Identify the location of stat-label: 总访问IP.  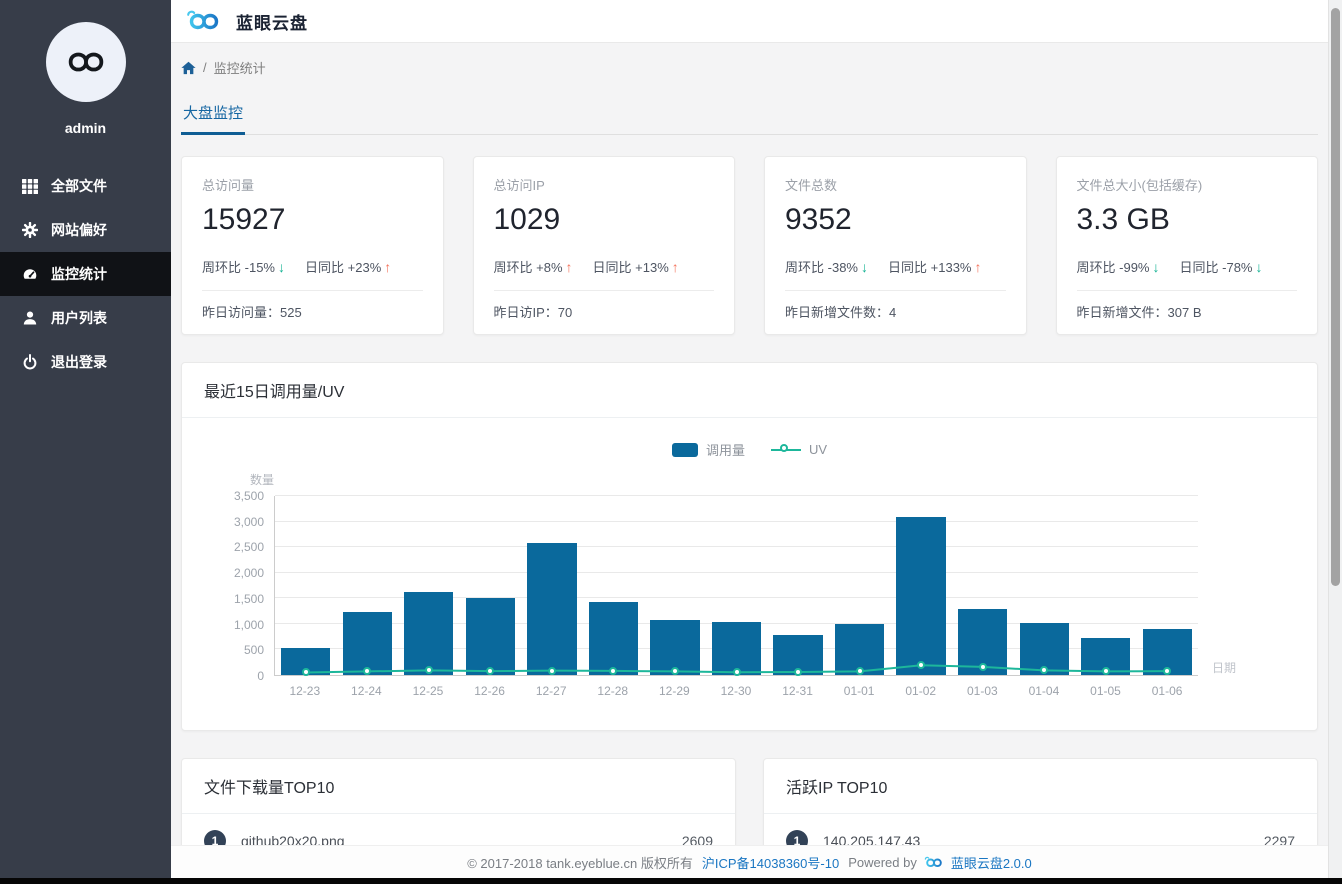
(519, 185).